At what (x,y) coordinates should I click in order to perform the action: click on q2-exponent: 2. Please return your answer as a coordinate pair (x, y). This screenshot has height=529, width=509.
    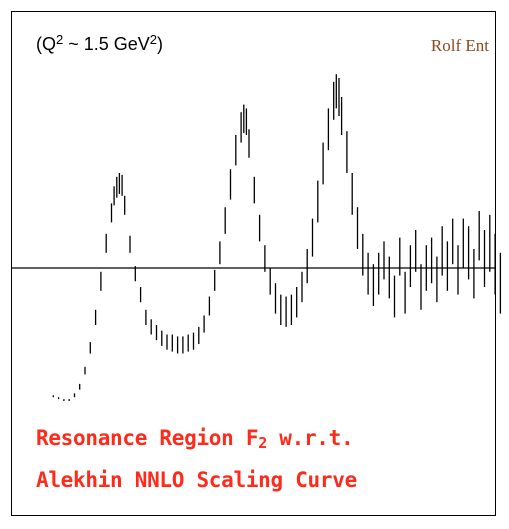
    Looking at the image, I should click on (60, 39).